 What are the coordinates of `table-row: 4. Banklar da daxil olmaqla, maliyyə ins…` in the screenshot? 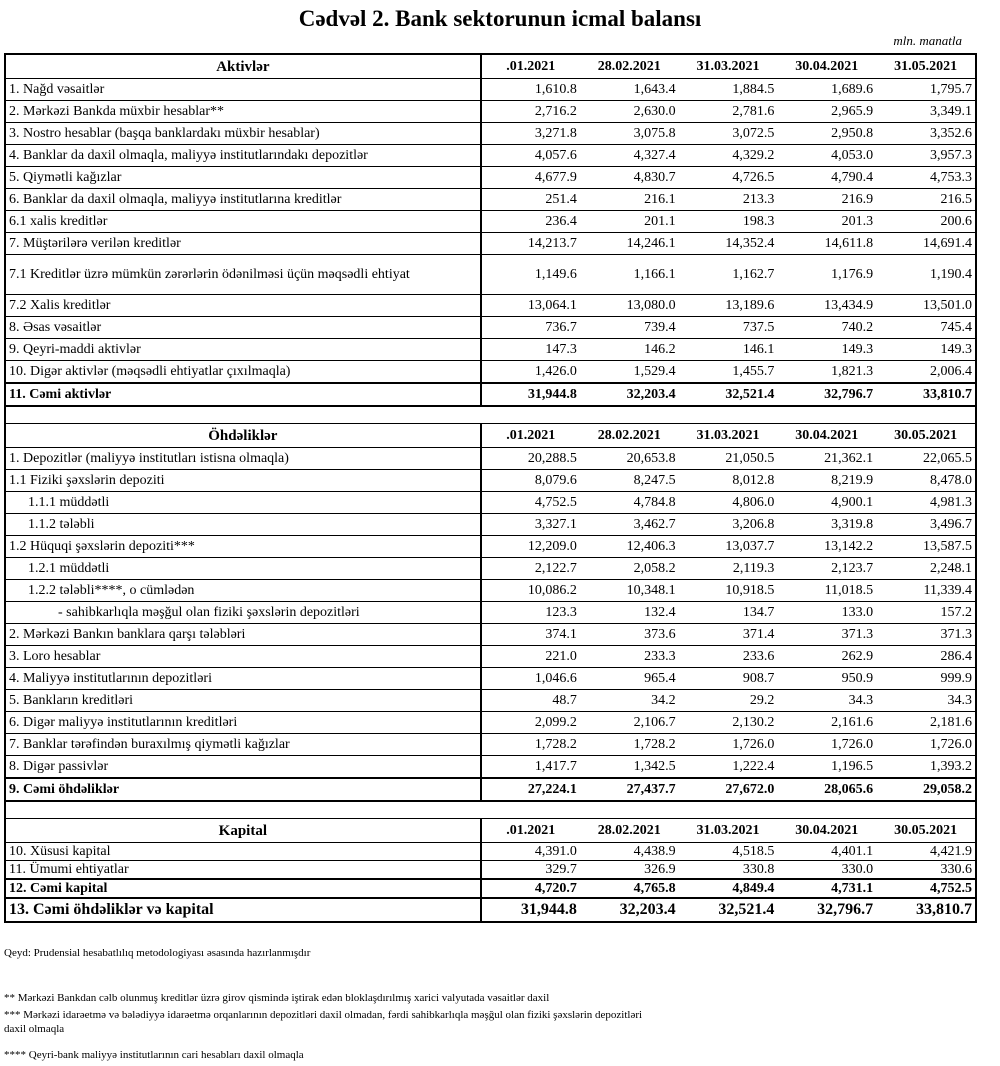 It's located at (490, 155).